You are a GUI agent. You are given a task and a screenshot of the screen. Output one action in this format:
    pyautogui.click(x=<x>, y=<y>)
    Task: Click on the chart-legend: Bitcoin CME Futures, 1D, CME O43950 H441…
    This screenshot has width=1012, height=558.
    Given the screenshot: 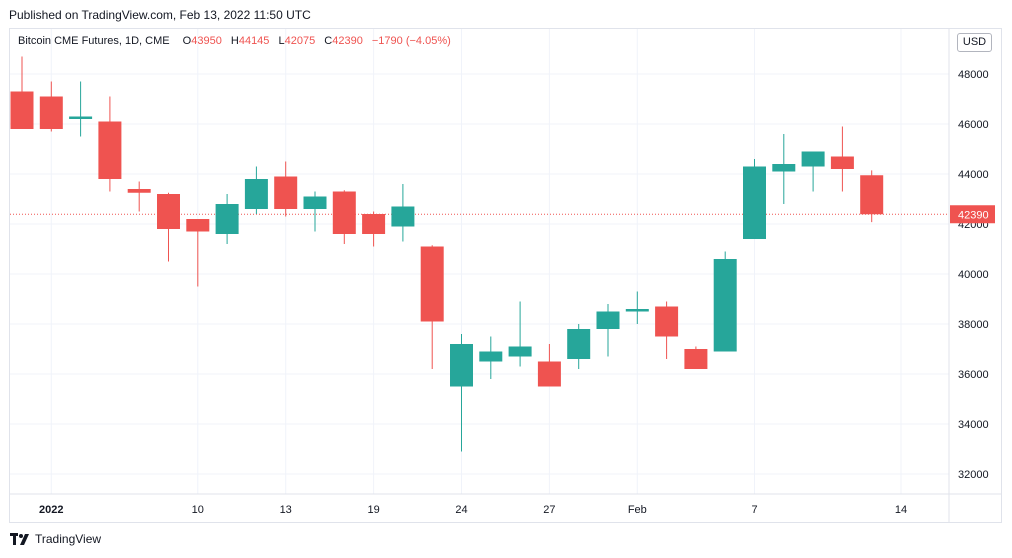 What is the action you would take?
    pyautogui.click(x=234, y=41)
    